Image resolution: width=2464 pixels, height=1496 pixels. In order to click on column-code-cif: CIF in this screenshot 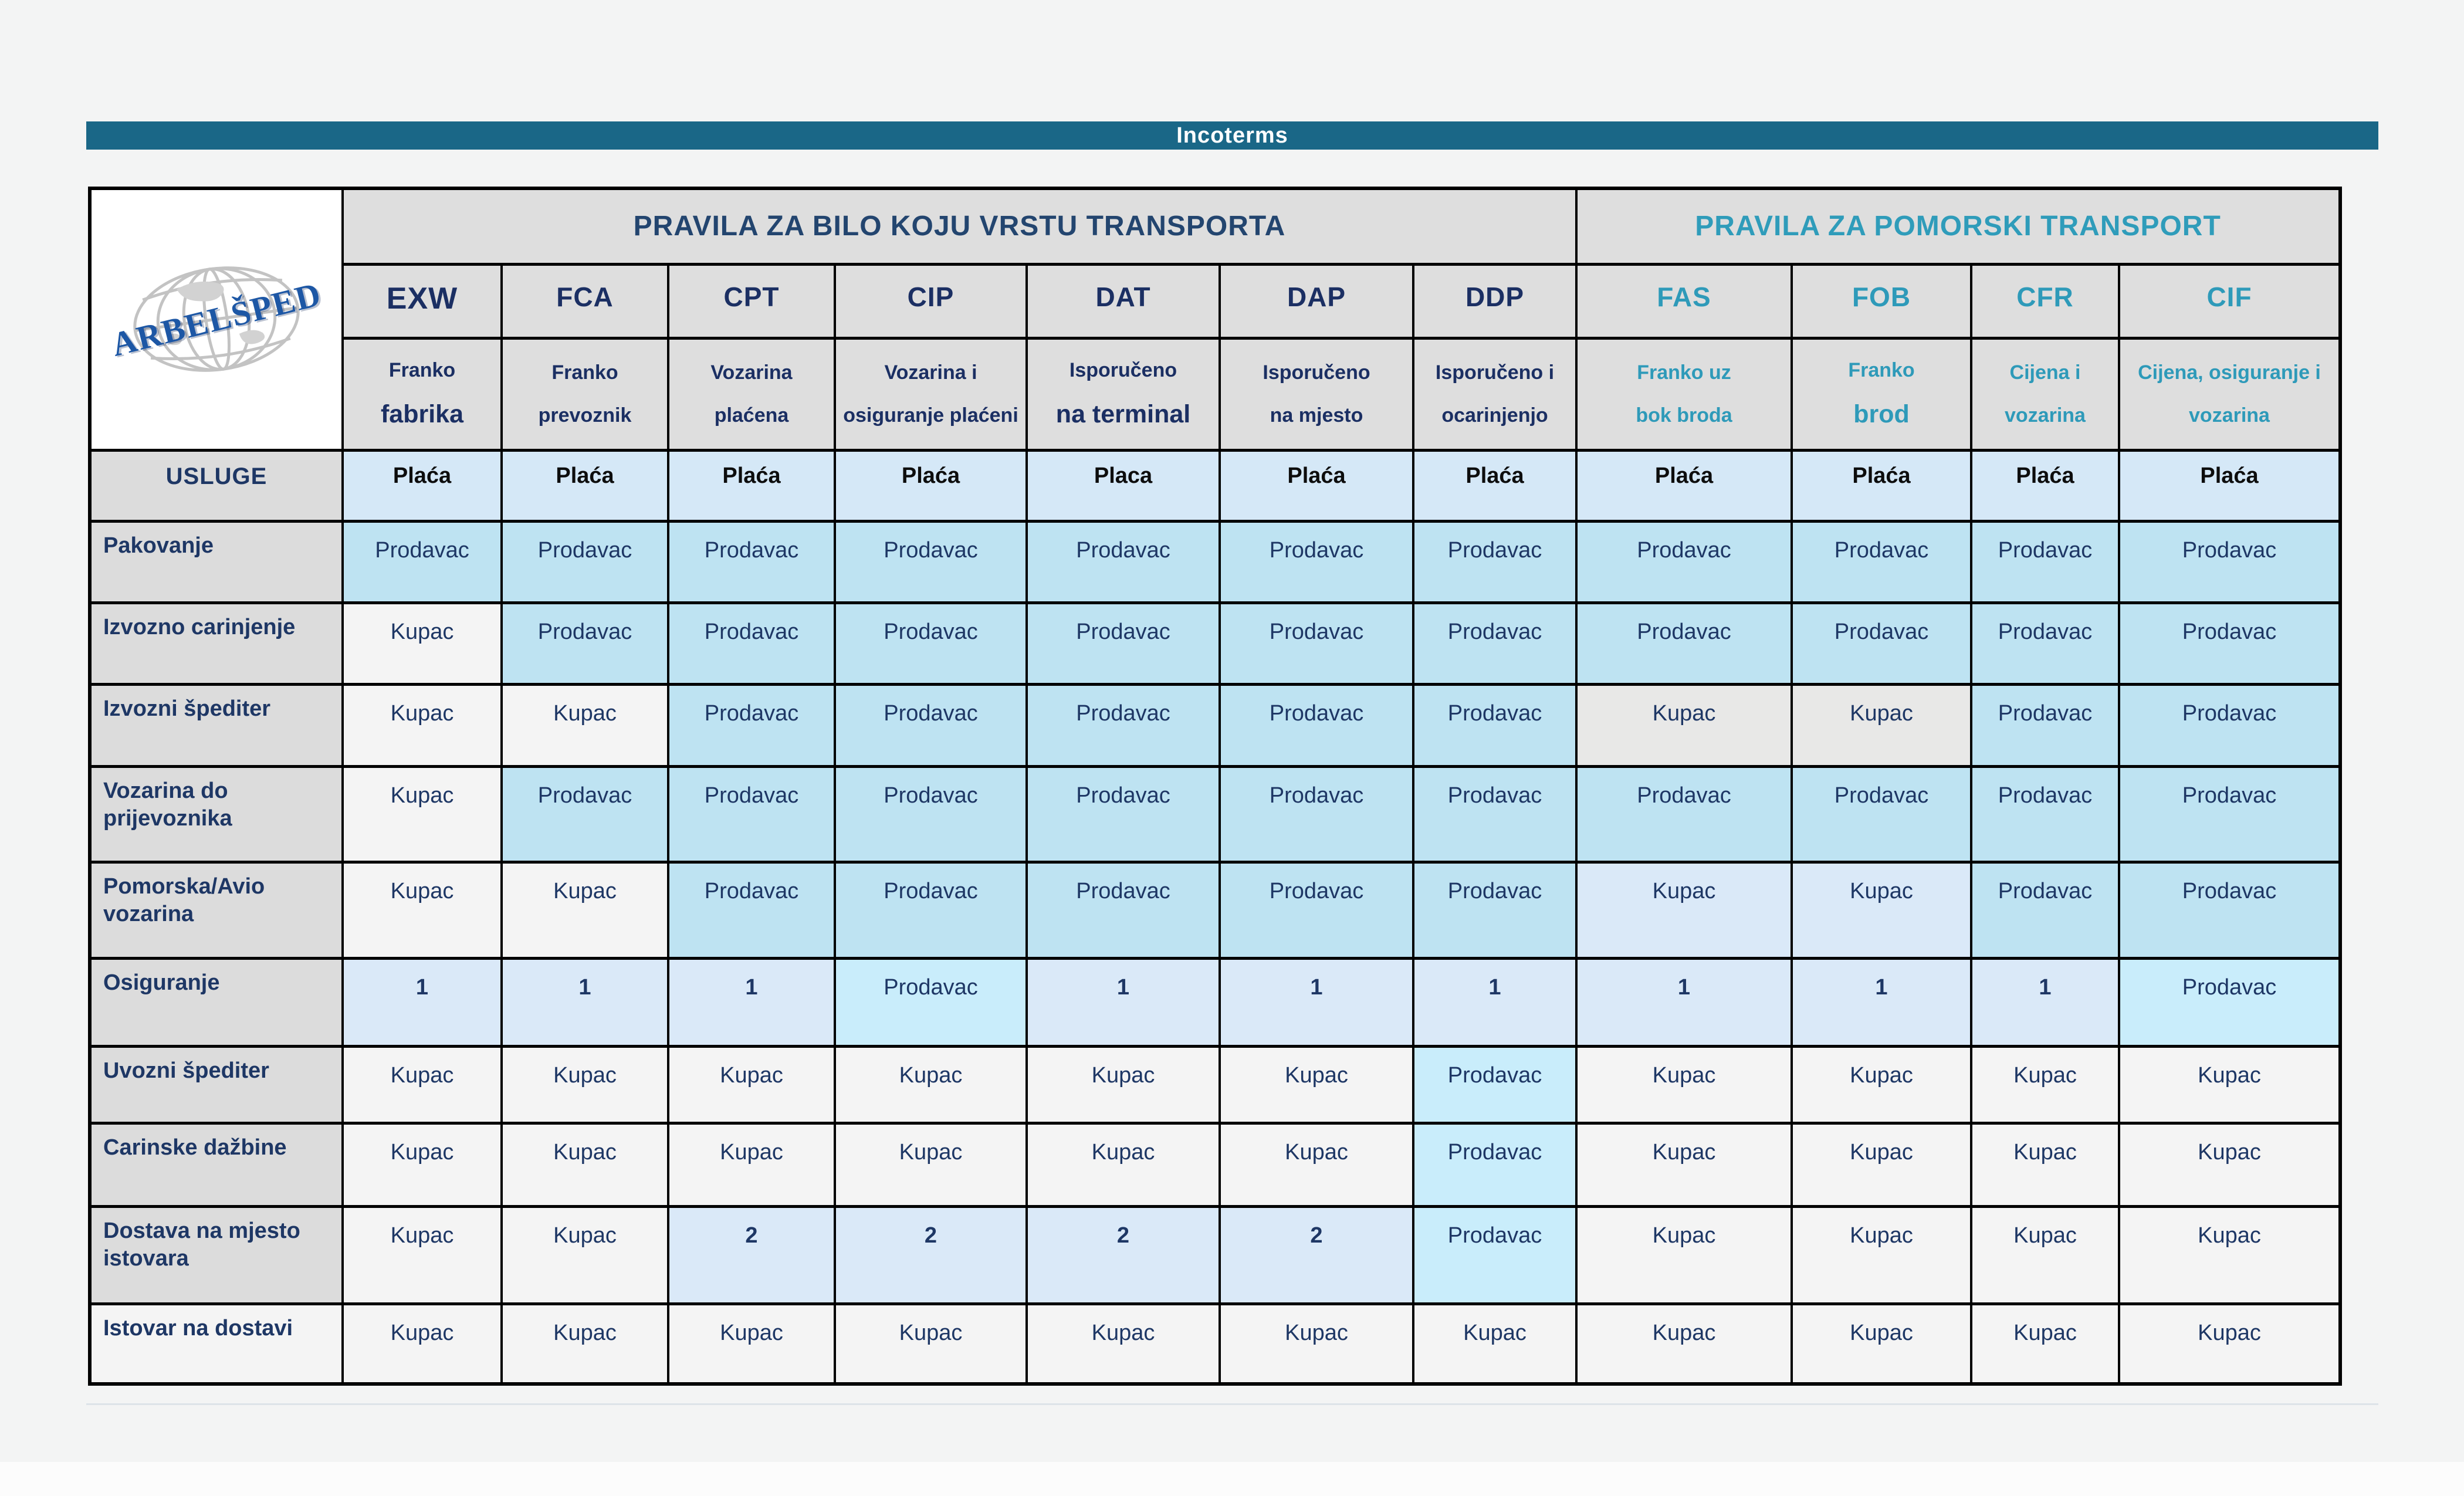, I will do `click(2229, 301)`.